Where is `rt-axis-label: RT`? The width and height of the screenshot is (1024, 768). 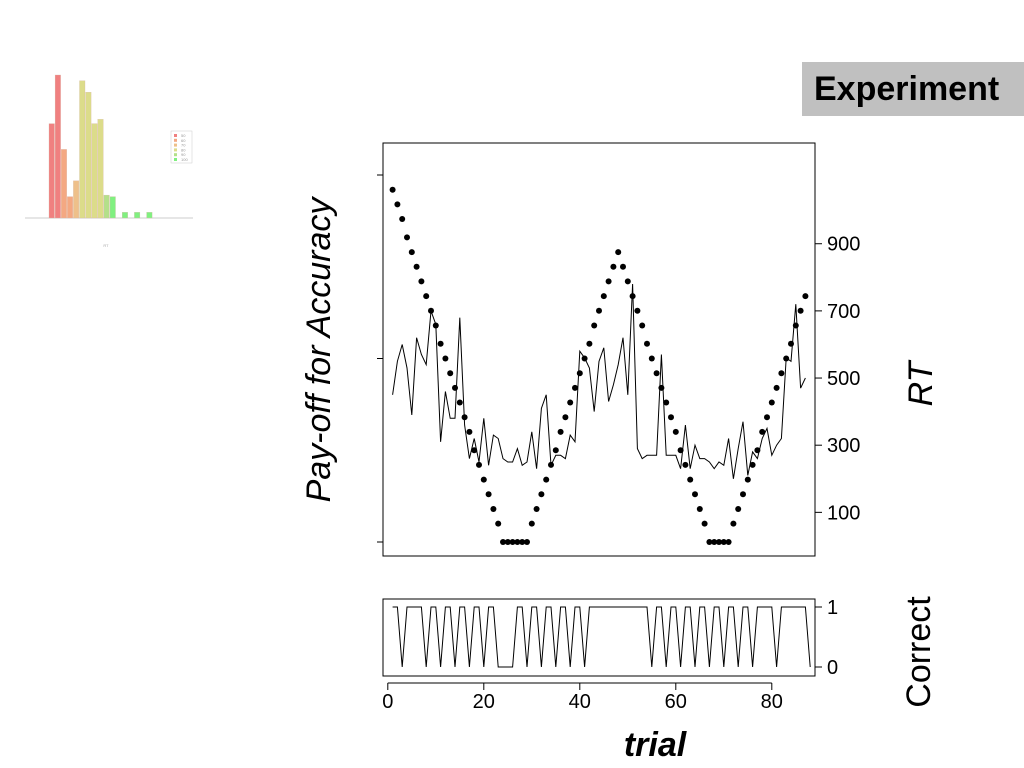 rt-axis-label: RT is located at coordinates (921, 382).